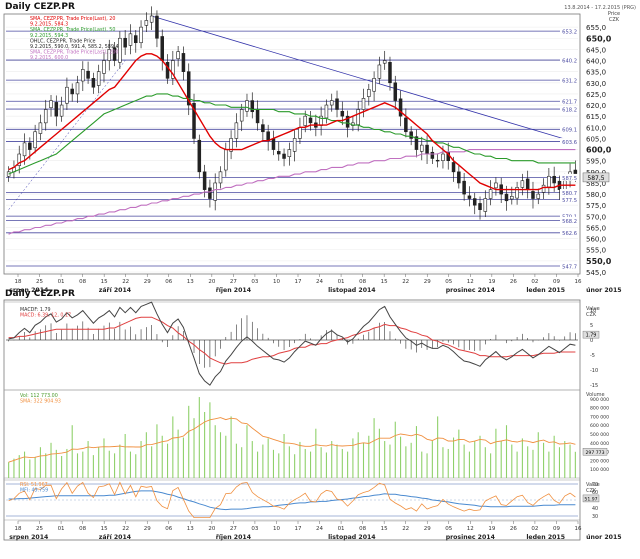  I want to click on price-tick-label: 560,0, so click(596, 240).